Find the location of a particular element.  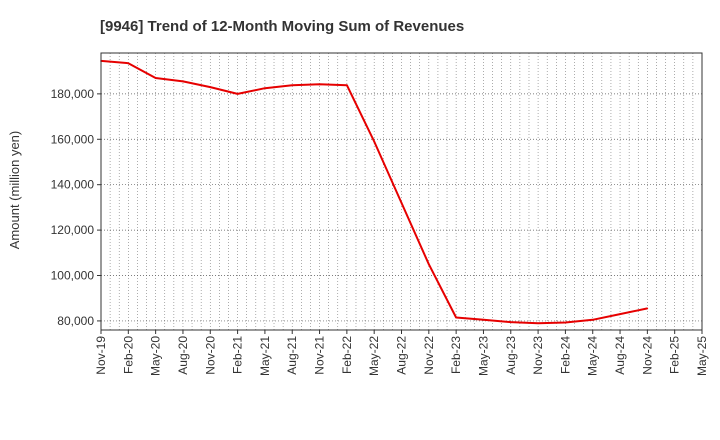

x-tick-label: Aug-21 is located at coordinates (292, 355).